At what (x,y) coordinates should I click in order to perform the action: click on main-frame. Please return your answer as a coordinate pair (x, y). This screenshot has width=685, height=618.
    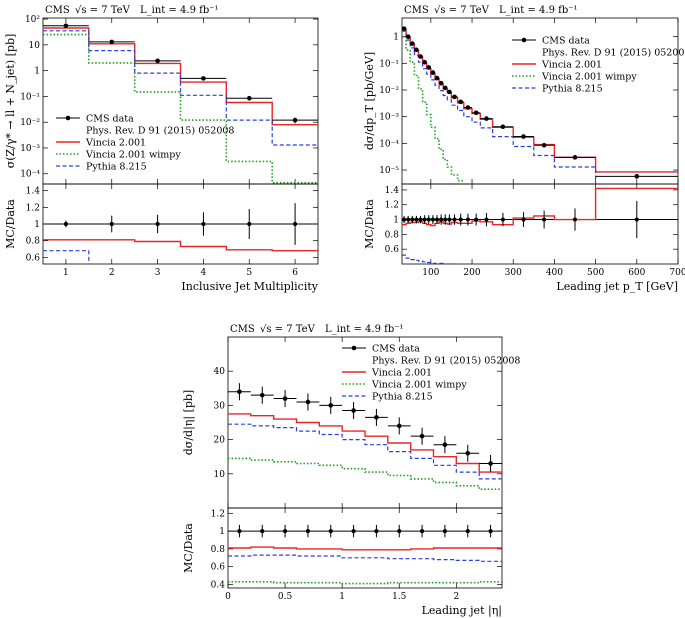
    Looking at the image, I should click on (540, 101).